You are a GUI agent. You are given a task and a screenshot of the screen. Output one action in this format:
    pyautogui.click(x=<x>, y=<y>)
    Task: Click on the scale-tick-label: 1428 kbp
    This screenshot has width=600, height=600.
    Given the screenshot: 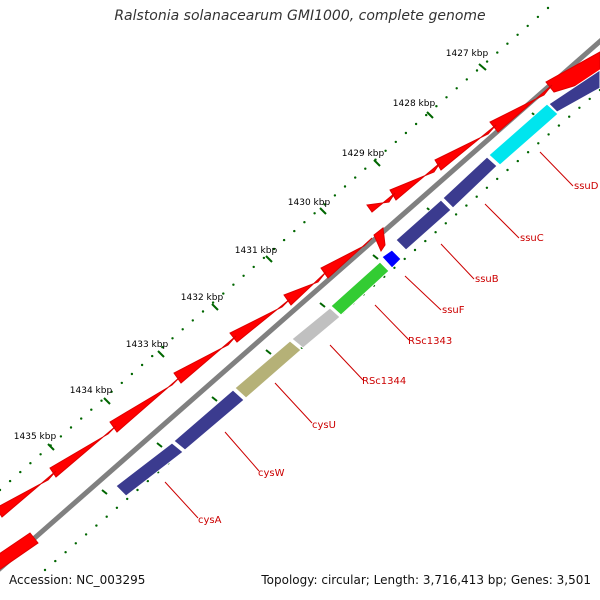 What is the action you would take?
    pyautogui.click(x=414, y=104)
    